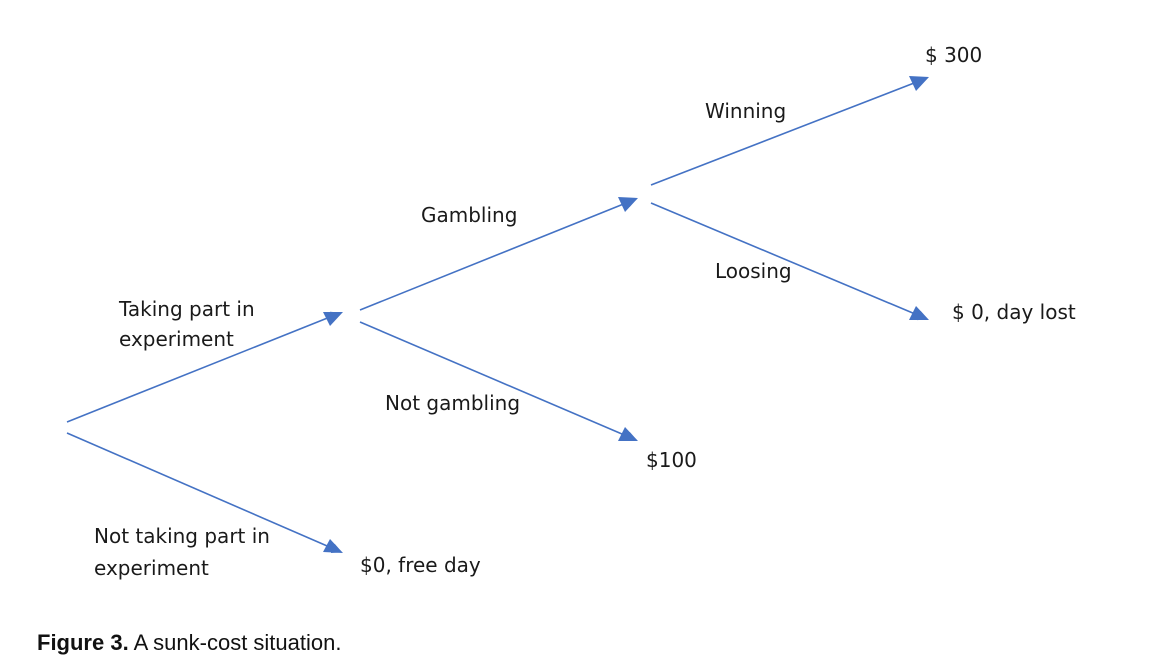 This screenshot has height=671, width=1163. What do you see at coordinates (235, 642) in the screenshot?
I see `caption-text: A sunk-cost situation.` at bounding box center [235, 642].